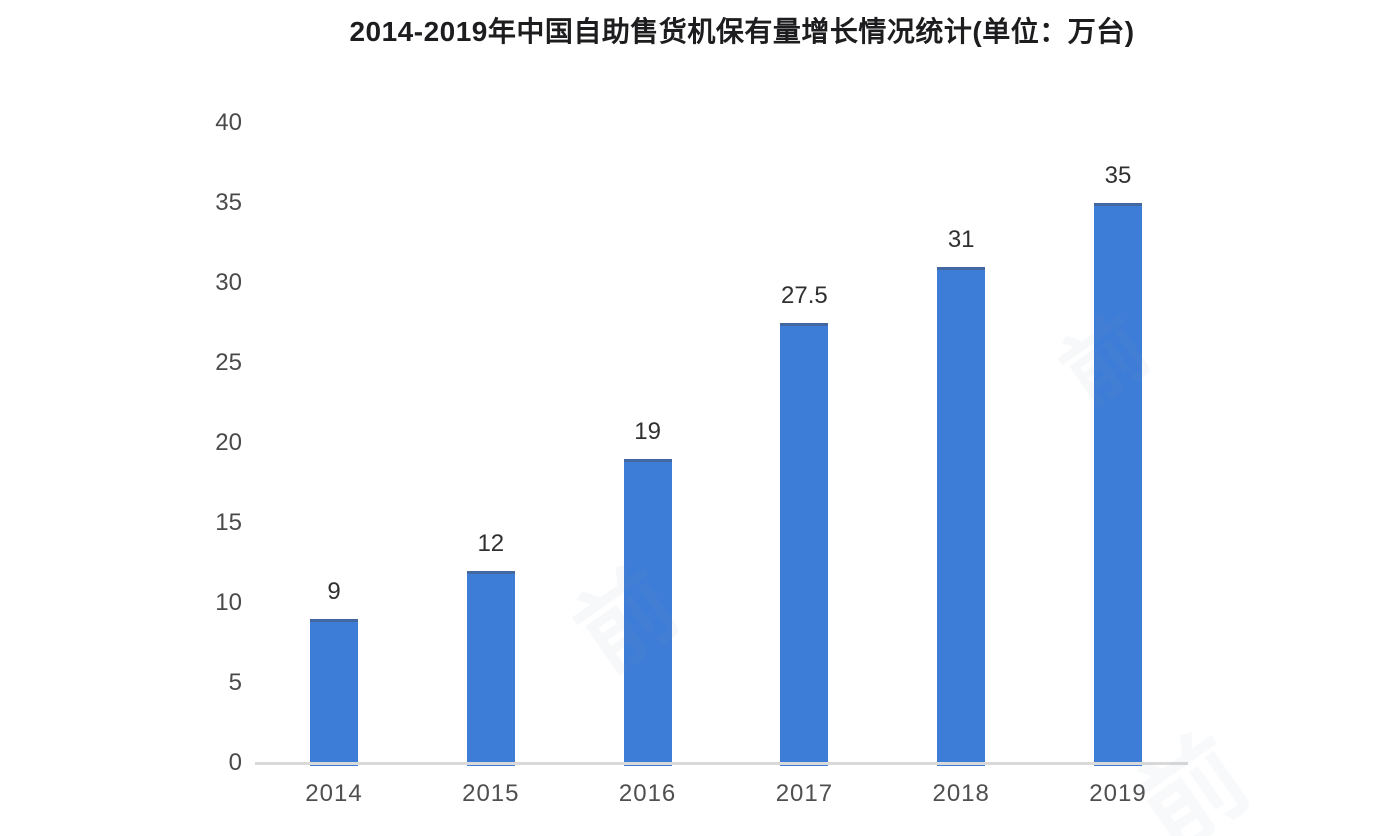 This screenshot has height=836, width=1400. I want to click on y-axis-tick-label: 0, so click(235, 762).